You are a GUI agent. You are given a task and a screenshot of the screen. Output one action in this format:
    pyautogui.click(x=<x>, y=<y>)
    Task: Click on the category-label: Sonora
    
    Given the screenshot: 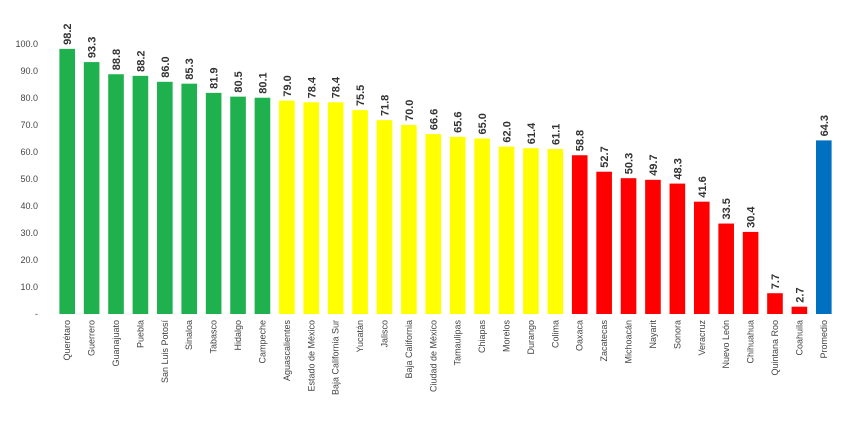 What is the action you would take?
    pyautogui.click(x=677, y=334)
    